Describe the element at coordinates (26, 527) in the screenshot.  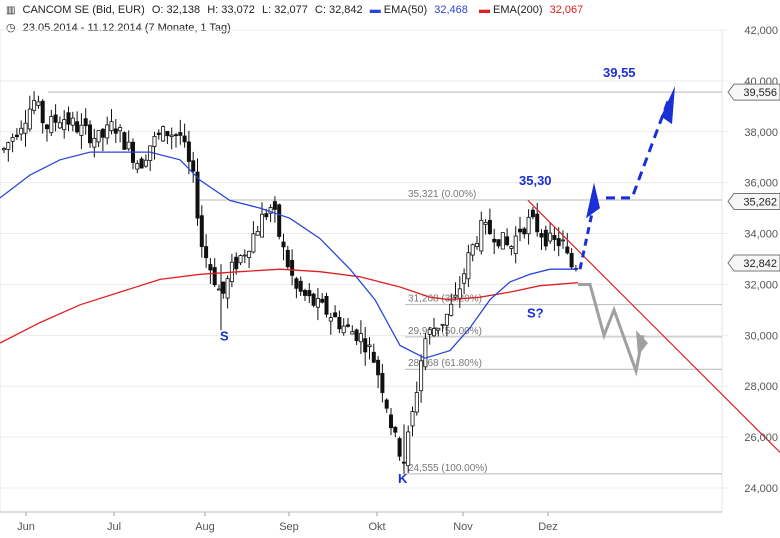
I see `x-tick-label: Jun` at that location.